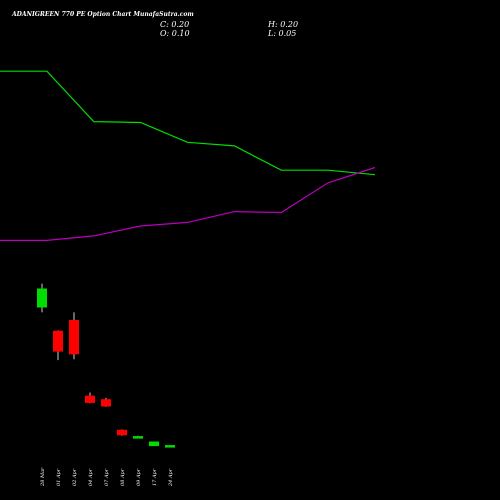 The height and width of the screenshot is (500, 500). Describe the element at coordinates (91, 477) in the screenshot. I see `x-tick-label: 04 Apr` at that location.